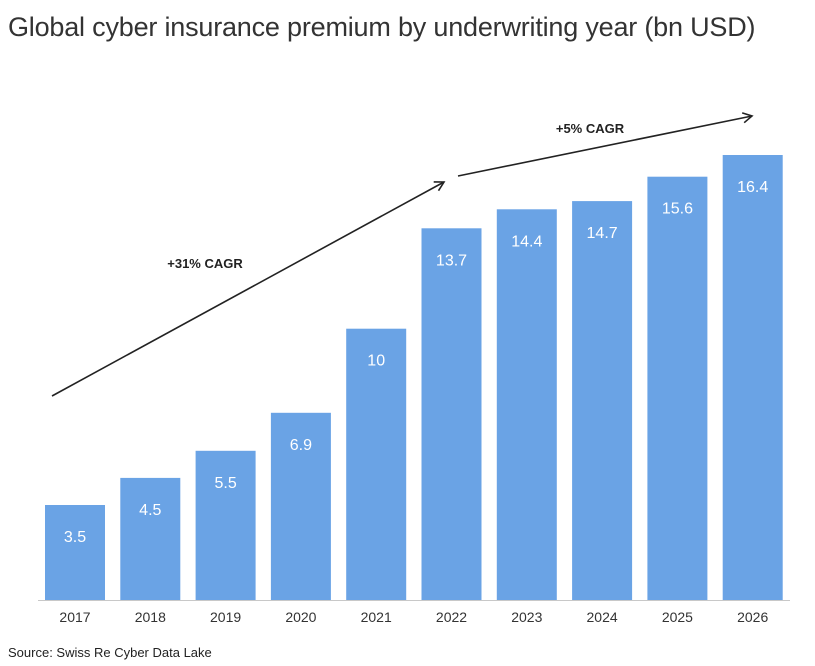 This screenshot has width=815, height=666. Describe the element at coordinates (205, 263) in the screenshot. I see `cagr-label-1: +31% CAGR` at that location.